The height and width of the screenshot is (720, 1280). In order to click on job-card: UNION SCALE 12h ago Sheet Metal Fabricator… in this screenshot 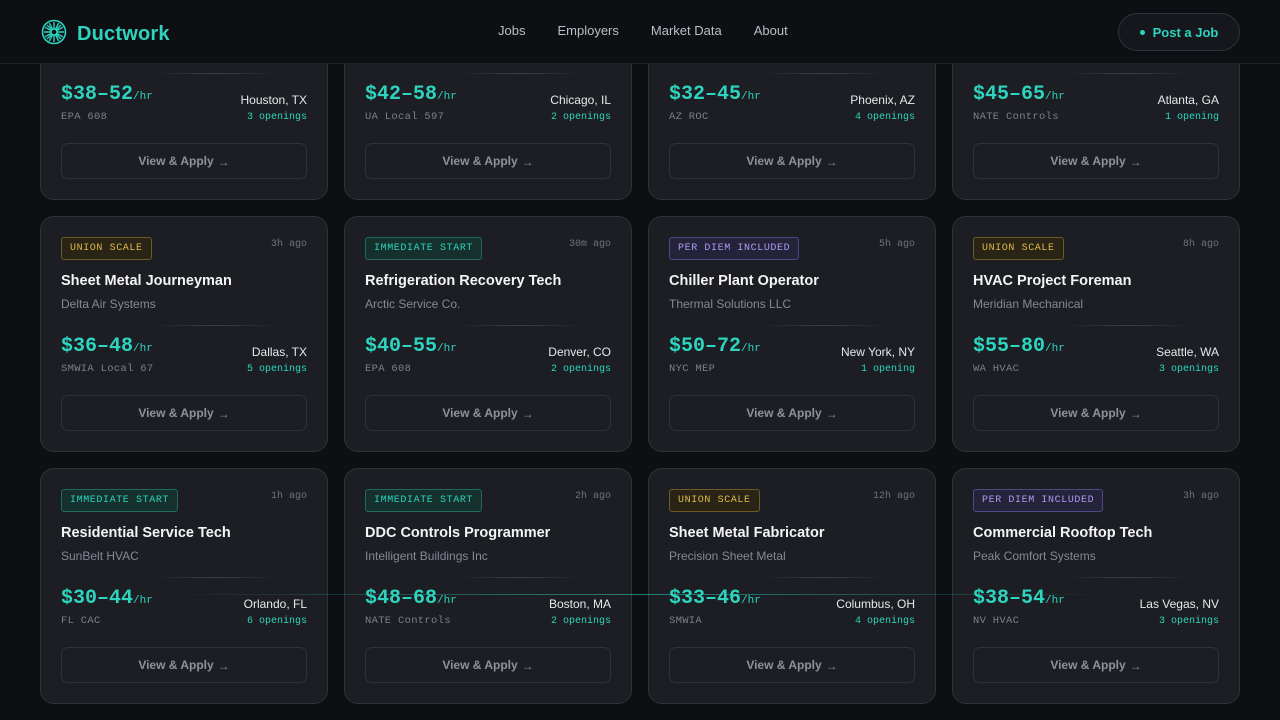, I will do `click(792, 586)`.